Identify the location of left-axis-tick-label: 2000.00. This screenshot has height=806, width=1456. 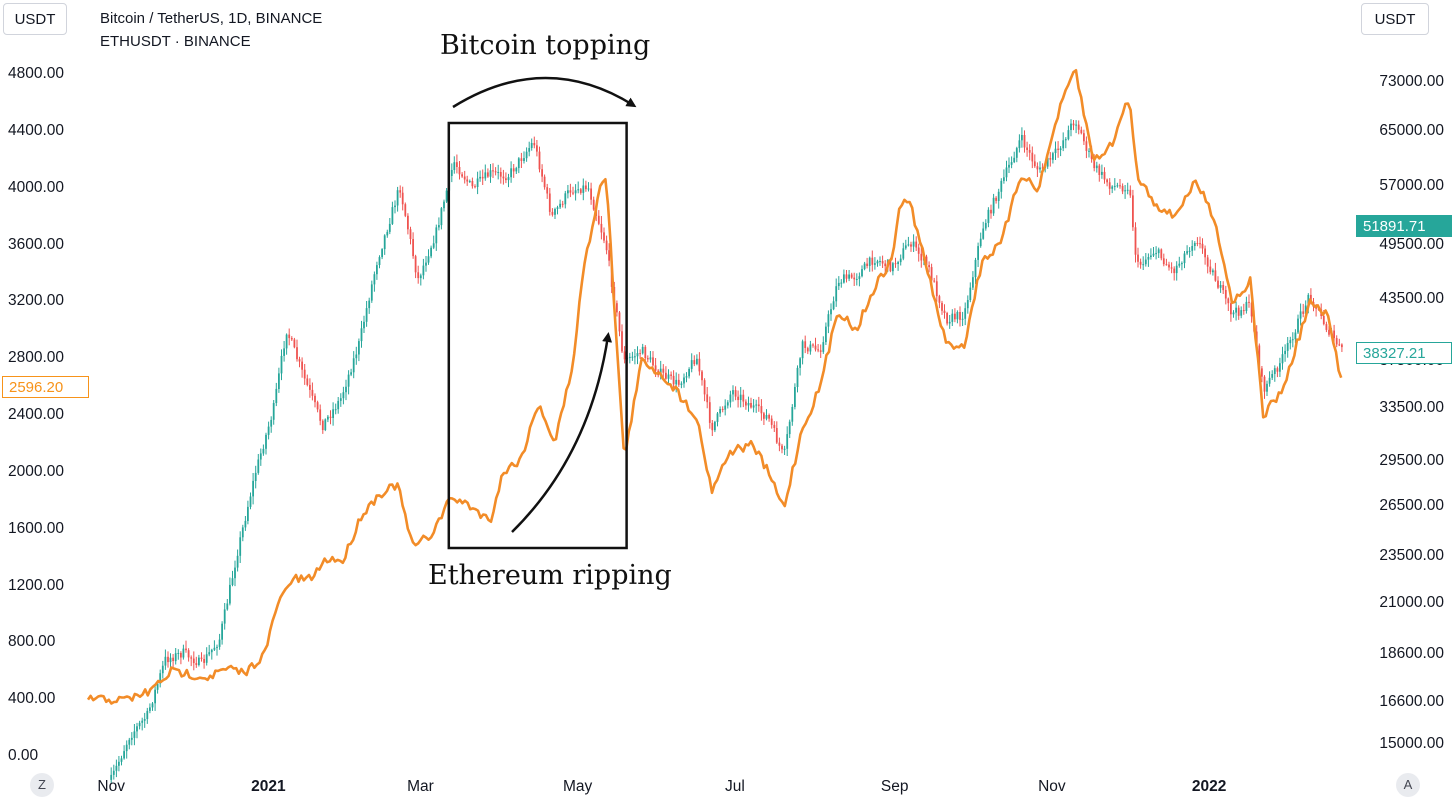
(36, 471).